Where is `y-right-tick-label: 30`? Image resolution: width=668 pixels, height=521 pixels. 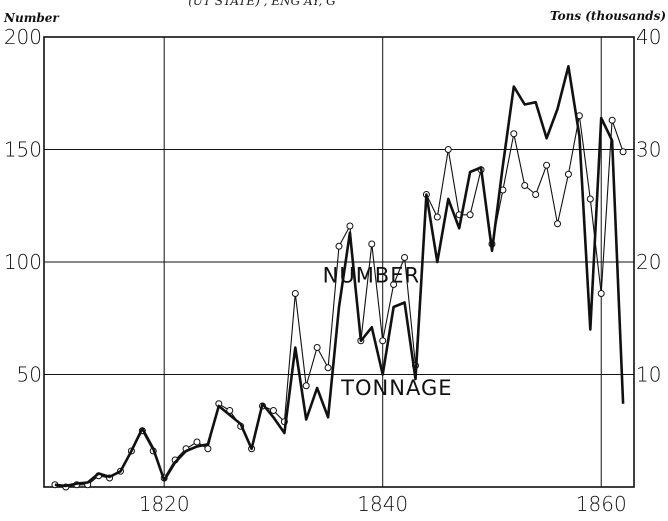 y-right-tick-label: 30 is located at coordinates (648, 150).